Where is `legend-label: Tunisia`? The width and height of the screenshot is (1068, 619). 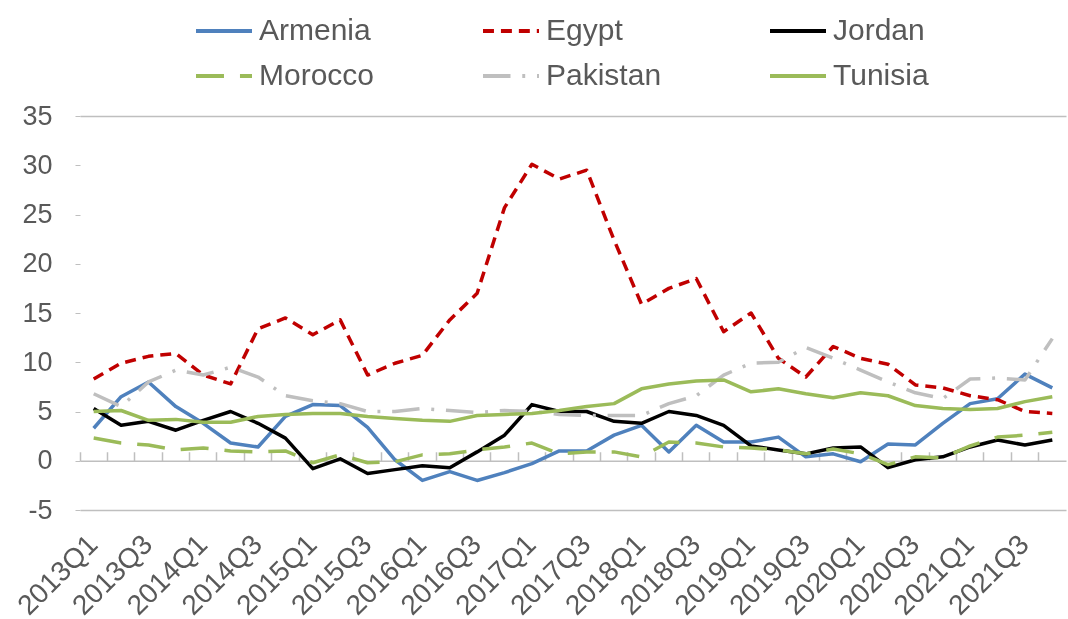
legend-label: Tunisia is located at coordinates (881, 74).